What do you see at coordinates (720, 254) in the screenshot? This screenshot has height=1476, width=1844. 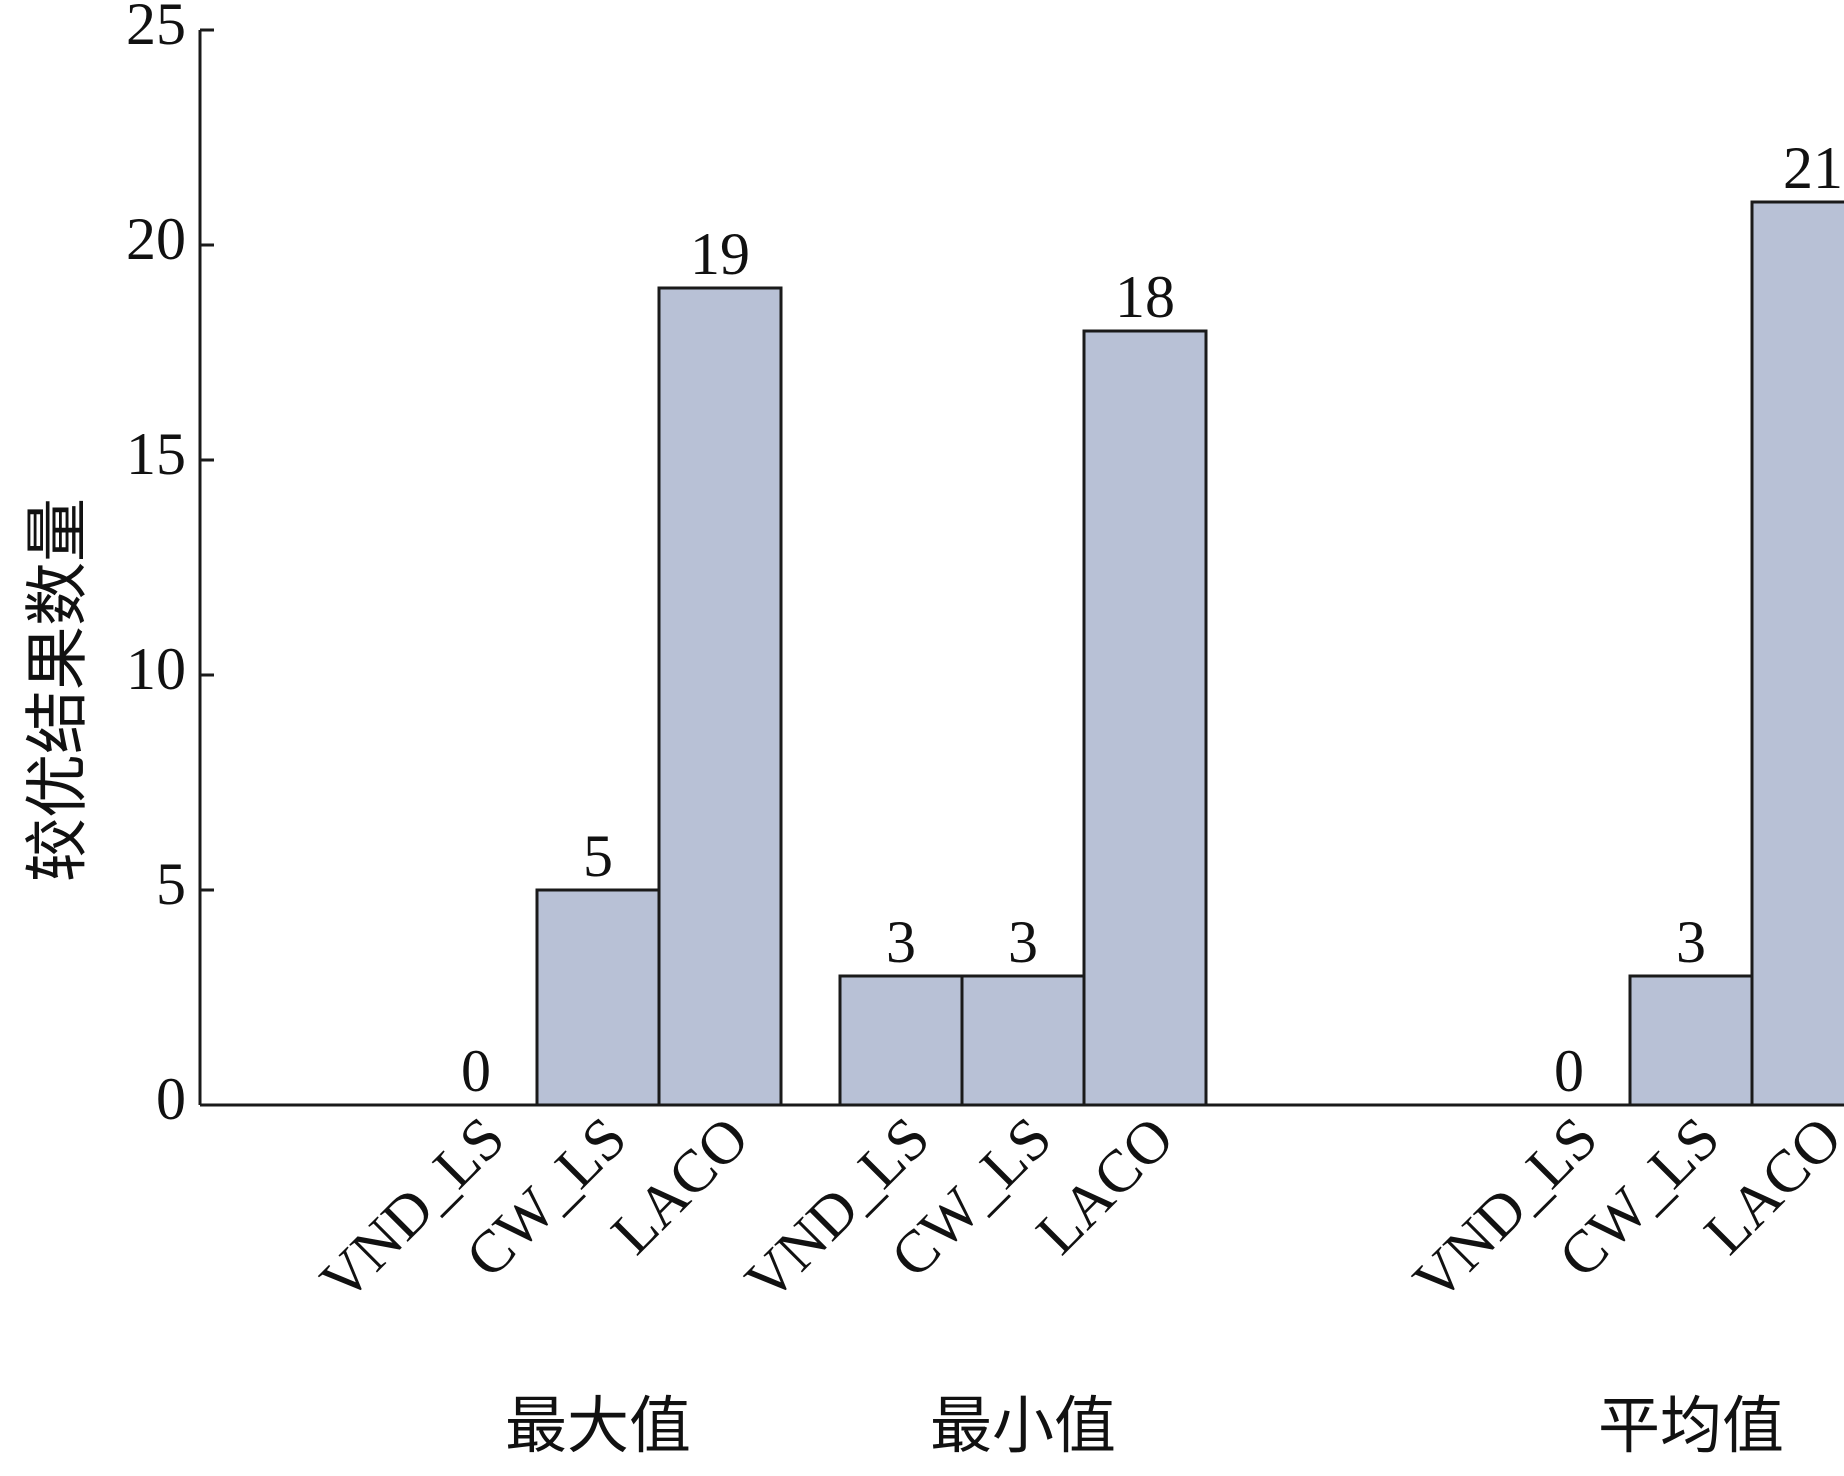 I see `bar-value-label: 19` at bounding box center [720, 254].